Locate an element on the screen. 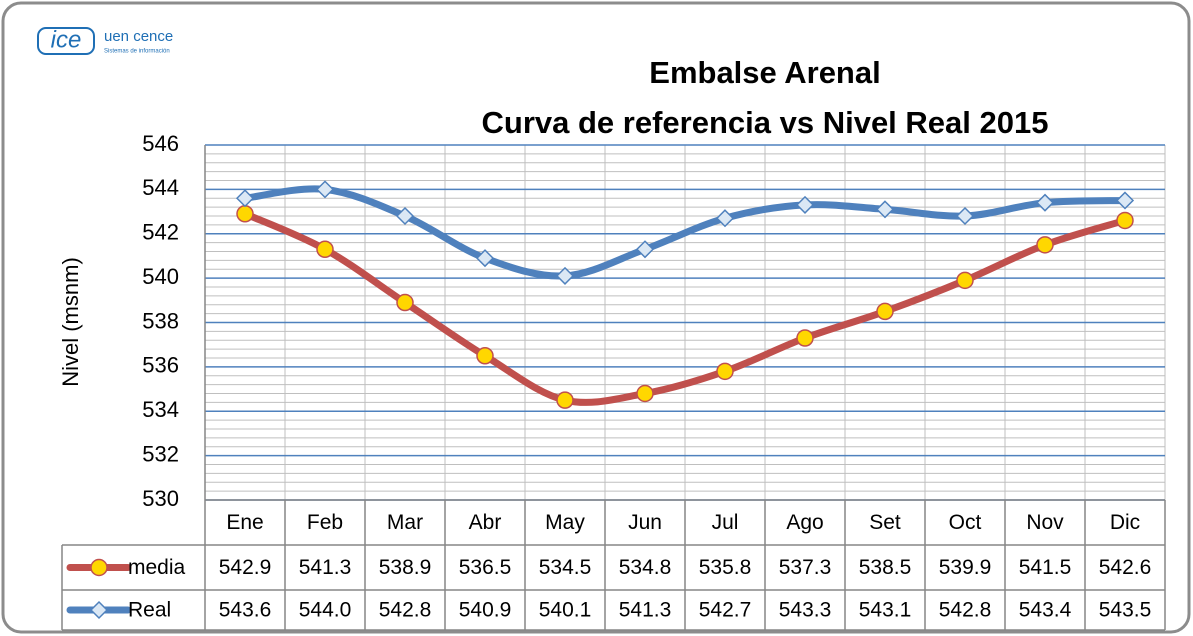 This screenshot has width=1193, height=636. y-axis-label: Nivel (msnm) is located at coordinates (70, 322).